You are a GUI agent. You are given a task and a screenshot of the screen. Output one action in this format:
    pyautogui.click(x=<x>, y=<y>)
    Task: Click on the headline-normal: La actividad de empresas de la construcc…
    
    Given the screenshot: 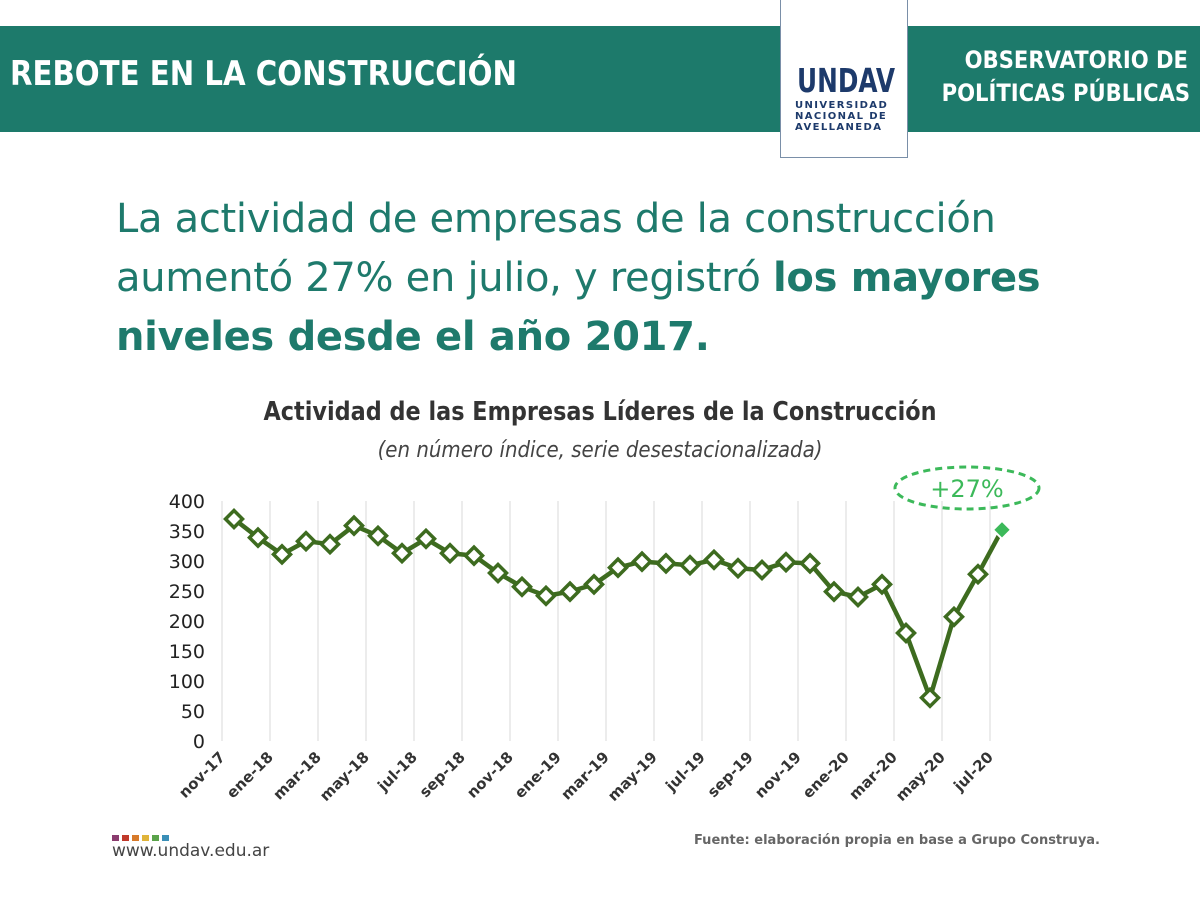 What is the action you would take?
    pyautogui.click(x=556, y=248)
    